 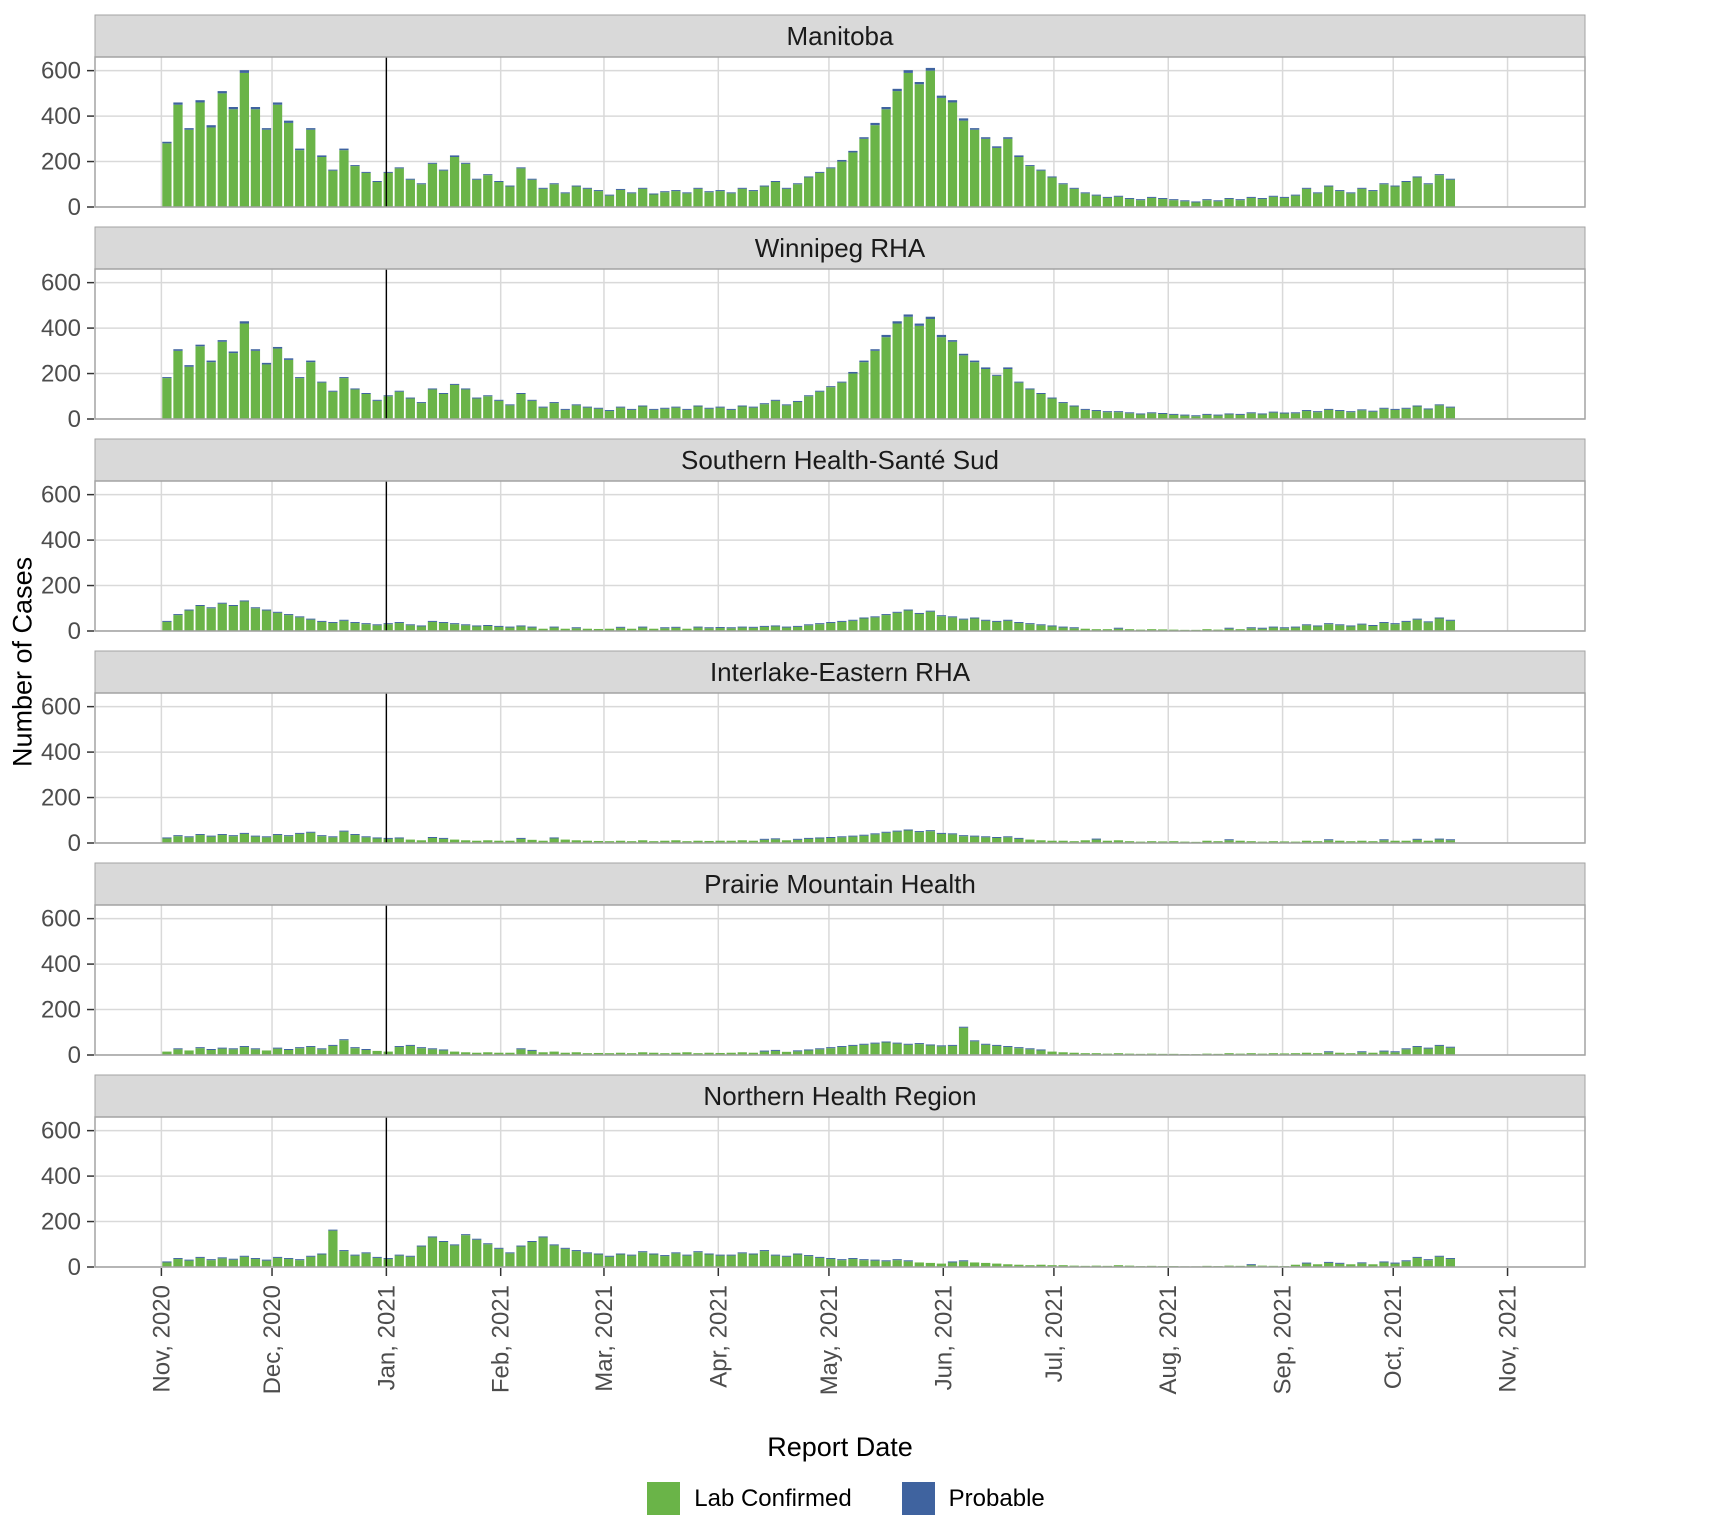 I want to click on facet-panel-interlake-eastern-rha: Interlake-Eastern RHA 0 200 400 600, so click(x=813, y=753).